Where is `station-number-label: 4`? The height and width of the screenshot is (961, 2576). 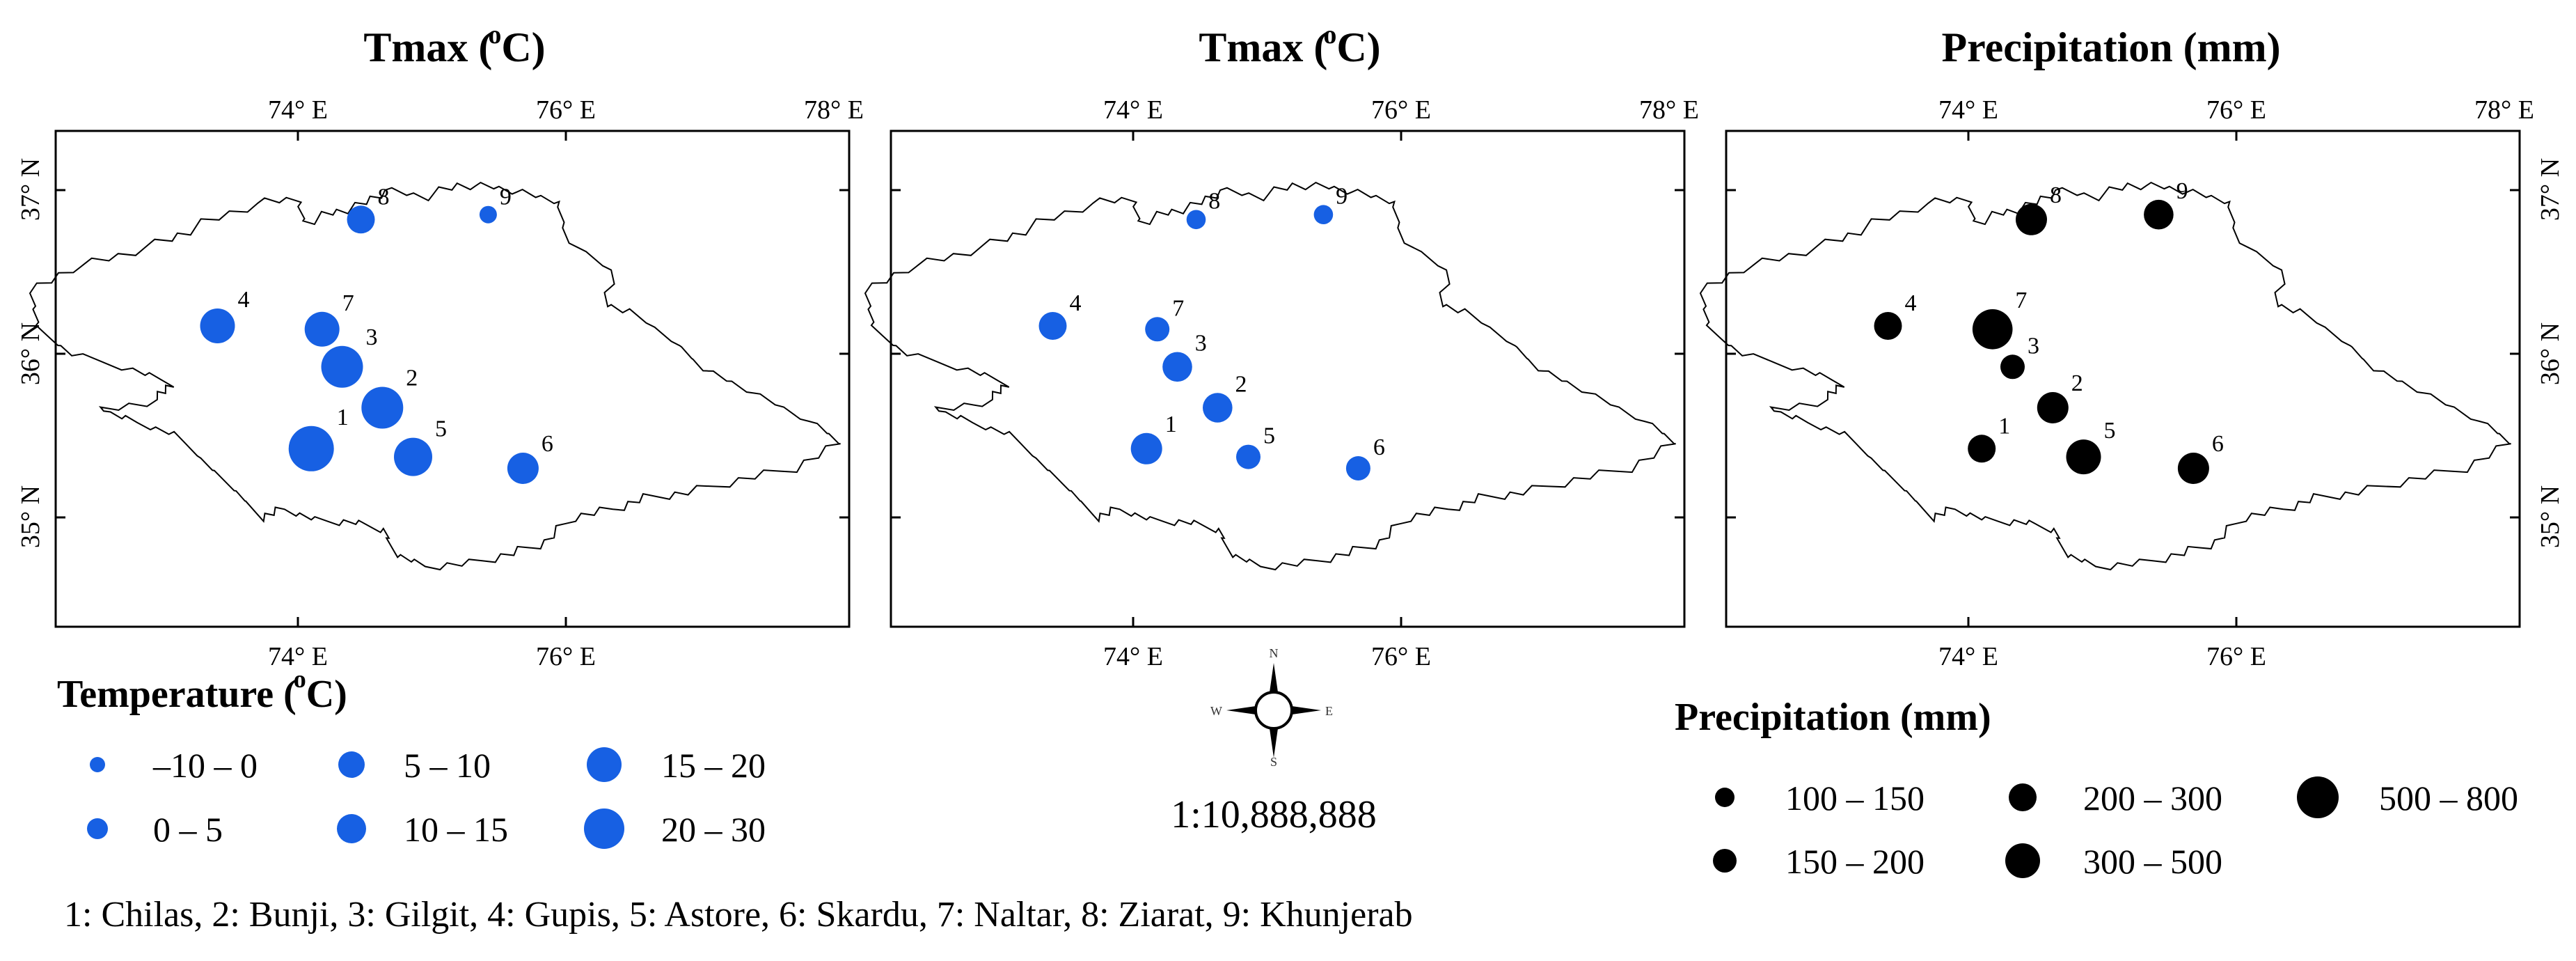
station-number-label: 4 is located at coordinates (1911, 303).